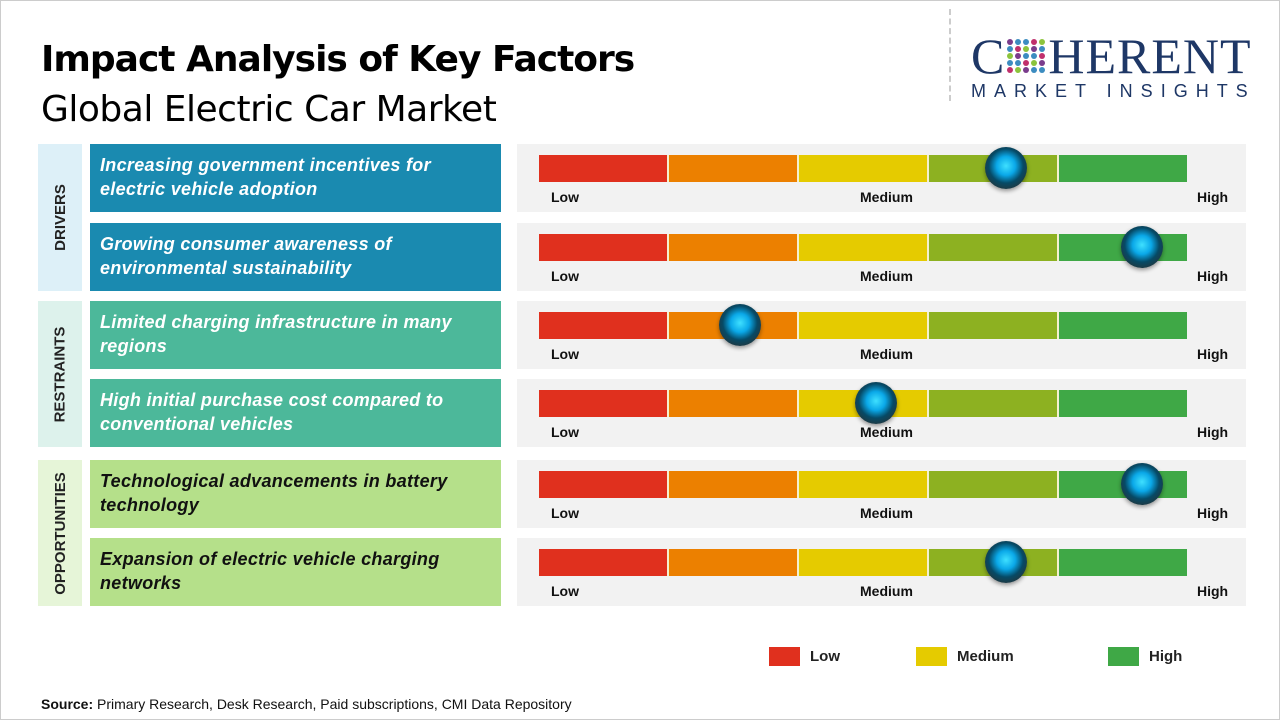  I want to click on category-label: OPPORTUNITIES, so click(60, 533).